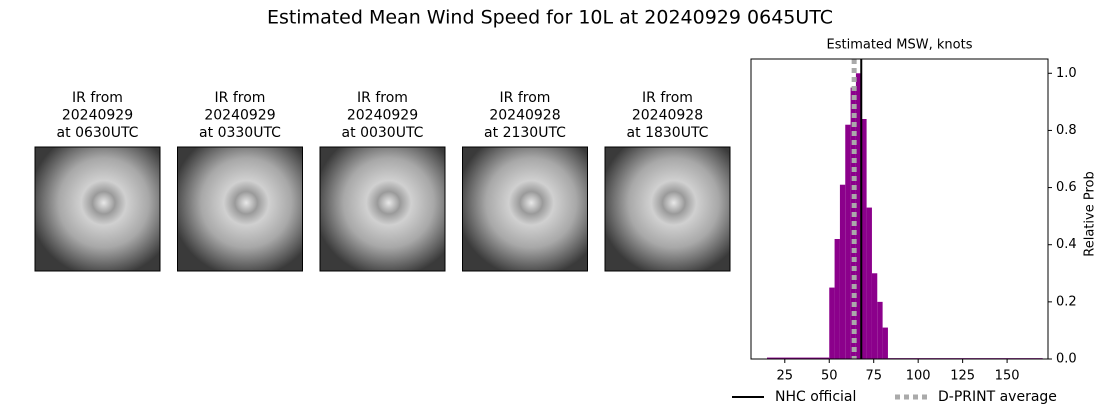 This screenshot has height=409, width=1100. What do you see at coordinates (962, 376) in the screenshot?
I see `x-tick-label: 125` at bounding box center [962, 376].